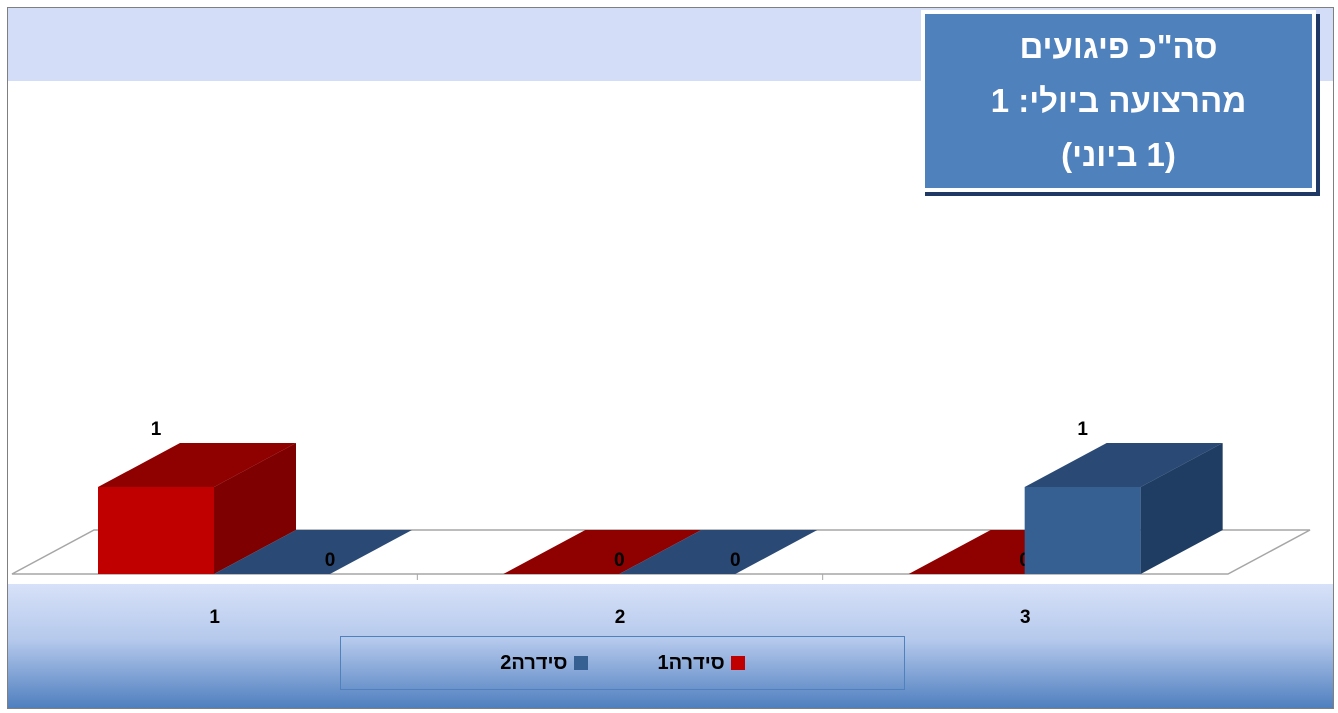 The width and height of the screenshot is (1338, 713). Describe the element at coordinates (534, 662) in the screenshot. I see `legend-label-series-2: סידרה2` at that location.